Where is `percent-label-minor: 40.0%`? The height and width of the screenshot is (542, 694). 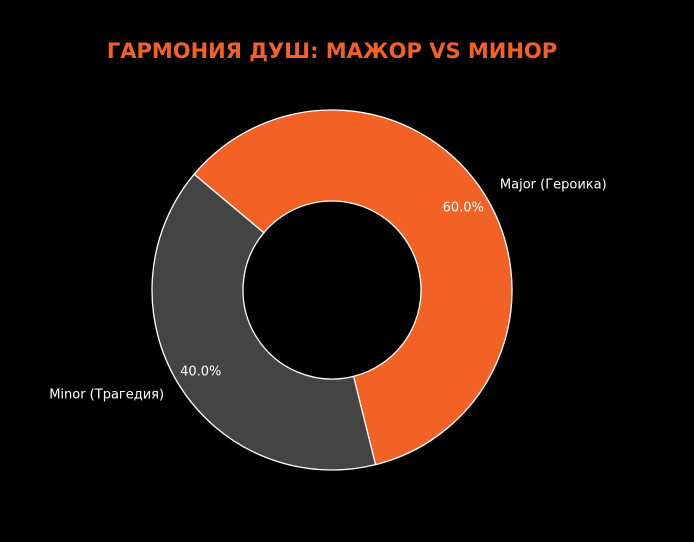
percent-label-minor: 40.0% is located at coordinates (200, 372).